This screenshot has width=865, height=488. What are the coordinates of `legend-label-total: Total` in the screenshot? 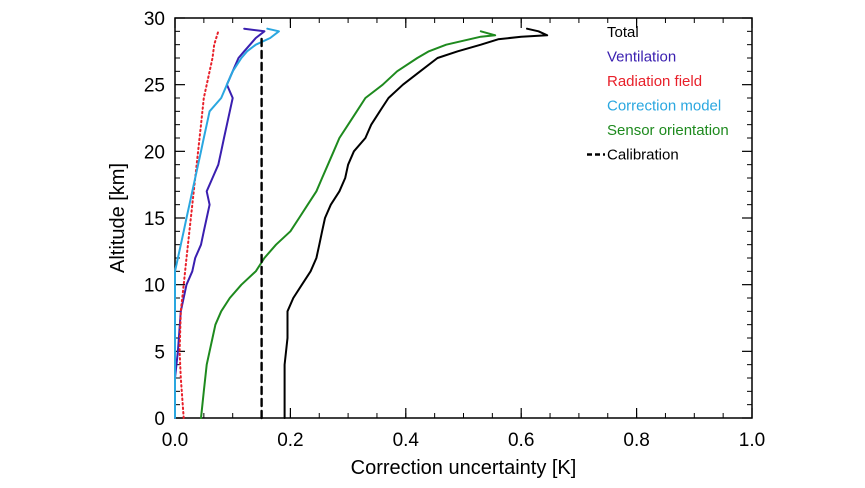 It's located at (623, 32).